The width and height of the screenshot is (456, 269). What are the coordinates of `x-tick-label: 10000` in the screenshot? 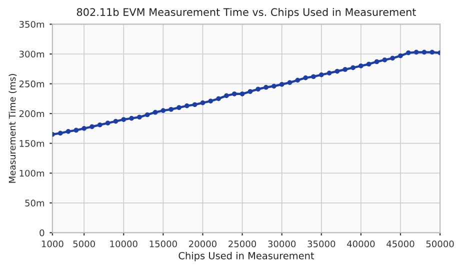 It's located at (124, 244).